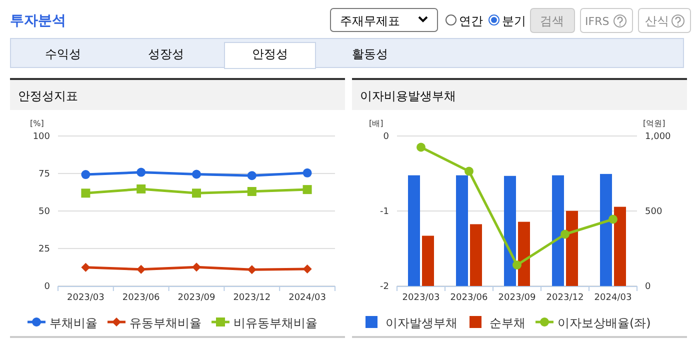  What do you see at coordinates (384, 287) in the screenshot?
I see `y-tick-label: -2` at bounding box center [384, 287].